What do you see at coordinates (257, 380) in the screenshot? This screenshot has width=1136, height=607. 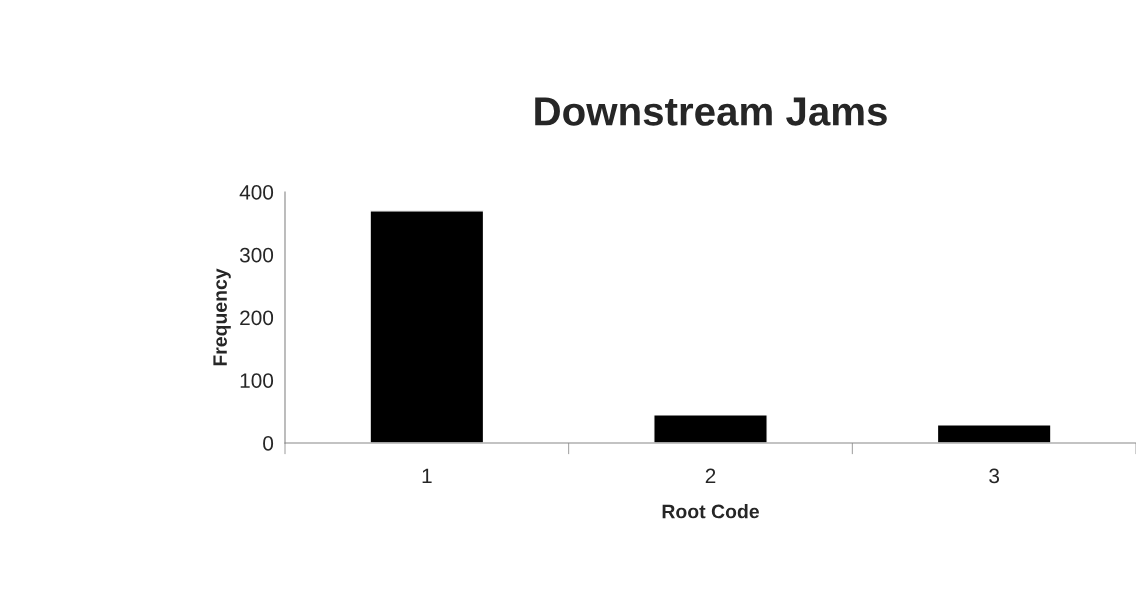 I see `y-tick-label: 100` at bounding box center [257, 380].